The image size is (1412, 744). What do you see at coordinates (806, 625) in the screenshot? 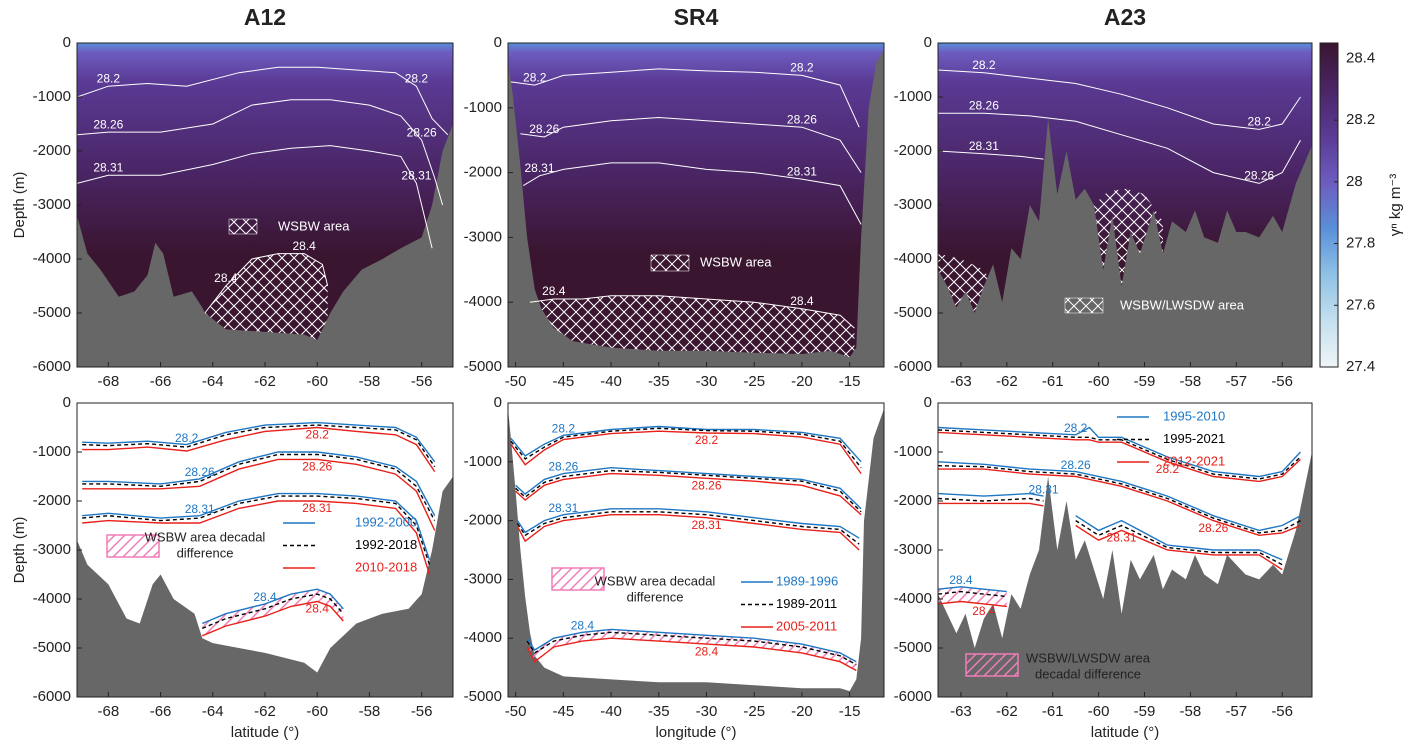
I see `legend-entry: 2005-2011` at bounding box center [806, 625].